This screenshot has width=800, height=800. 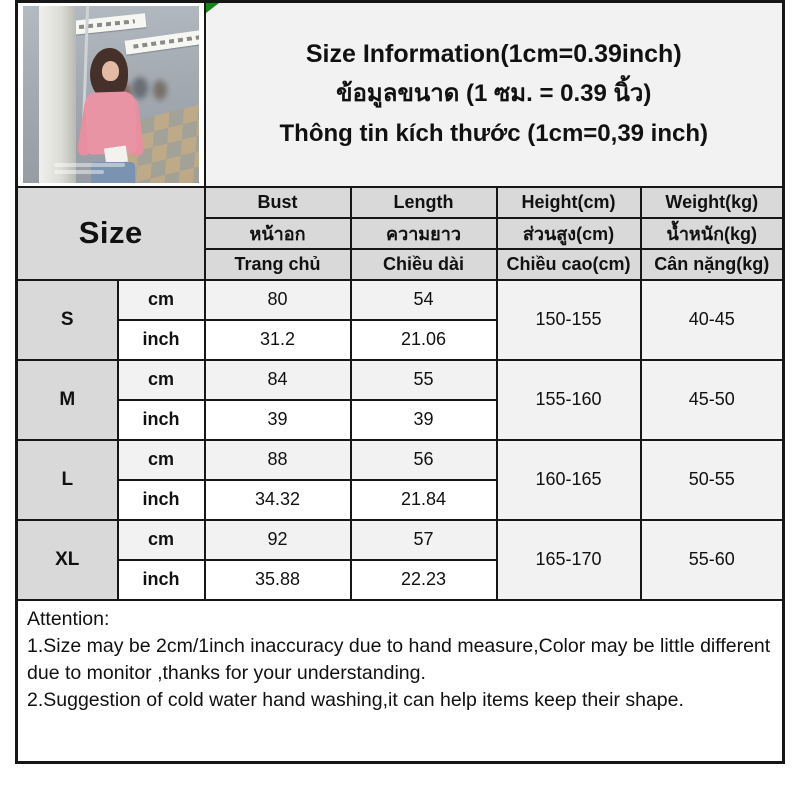 I want to click on col-header-length-vi: Chiều dài, so click(x=423, y=264).